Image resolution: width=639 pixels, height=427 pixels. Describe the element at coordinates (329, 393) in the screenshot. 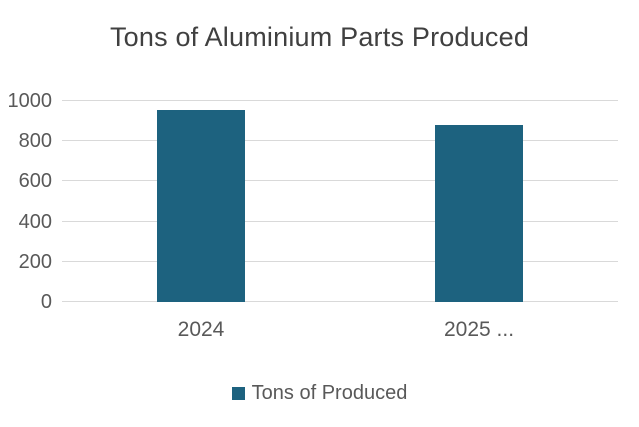

I see `legend-label: Tons of Produced` at that location.